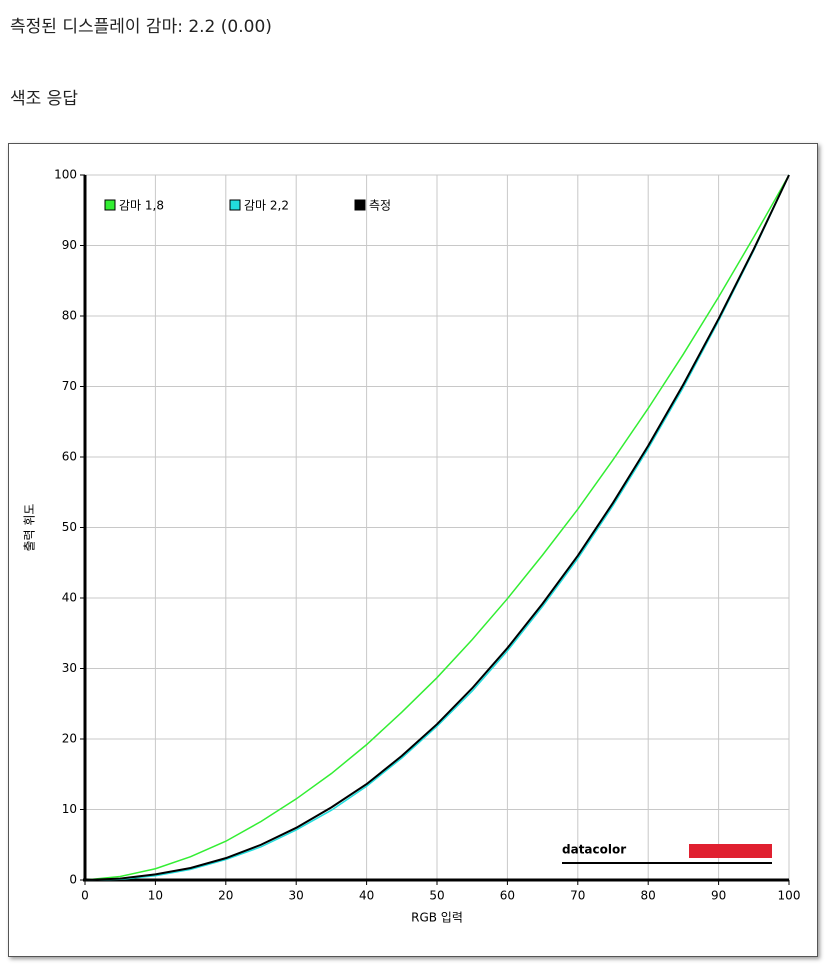 The width and height of the screenshot is (834, 971). Describe the element at coordinates (69, 386) in the screenshot. I see `y-tick-label: 70` at that location.